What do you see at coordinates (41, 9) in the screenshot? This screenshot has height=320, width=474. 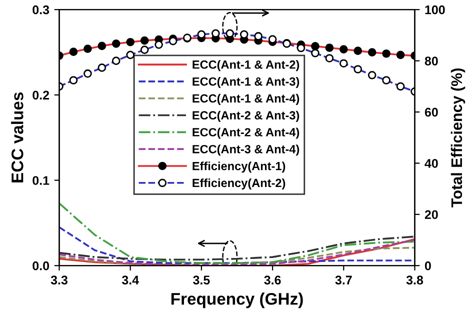 I see `y-tick-label: 0.3` at bounding box center [41, 9].